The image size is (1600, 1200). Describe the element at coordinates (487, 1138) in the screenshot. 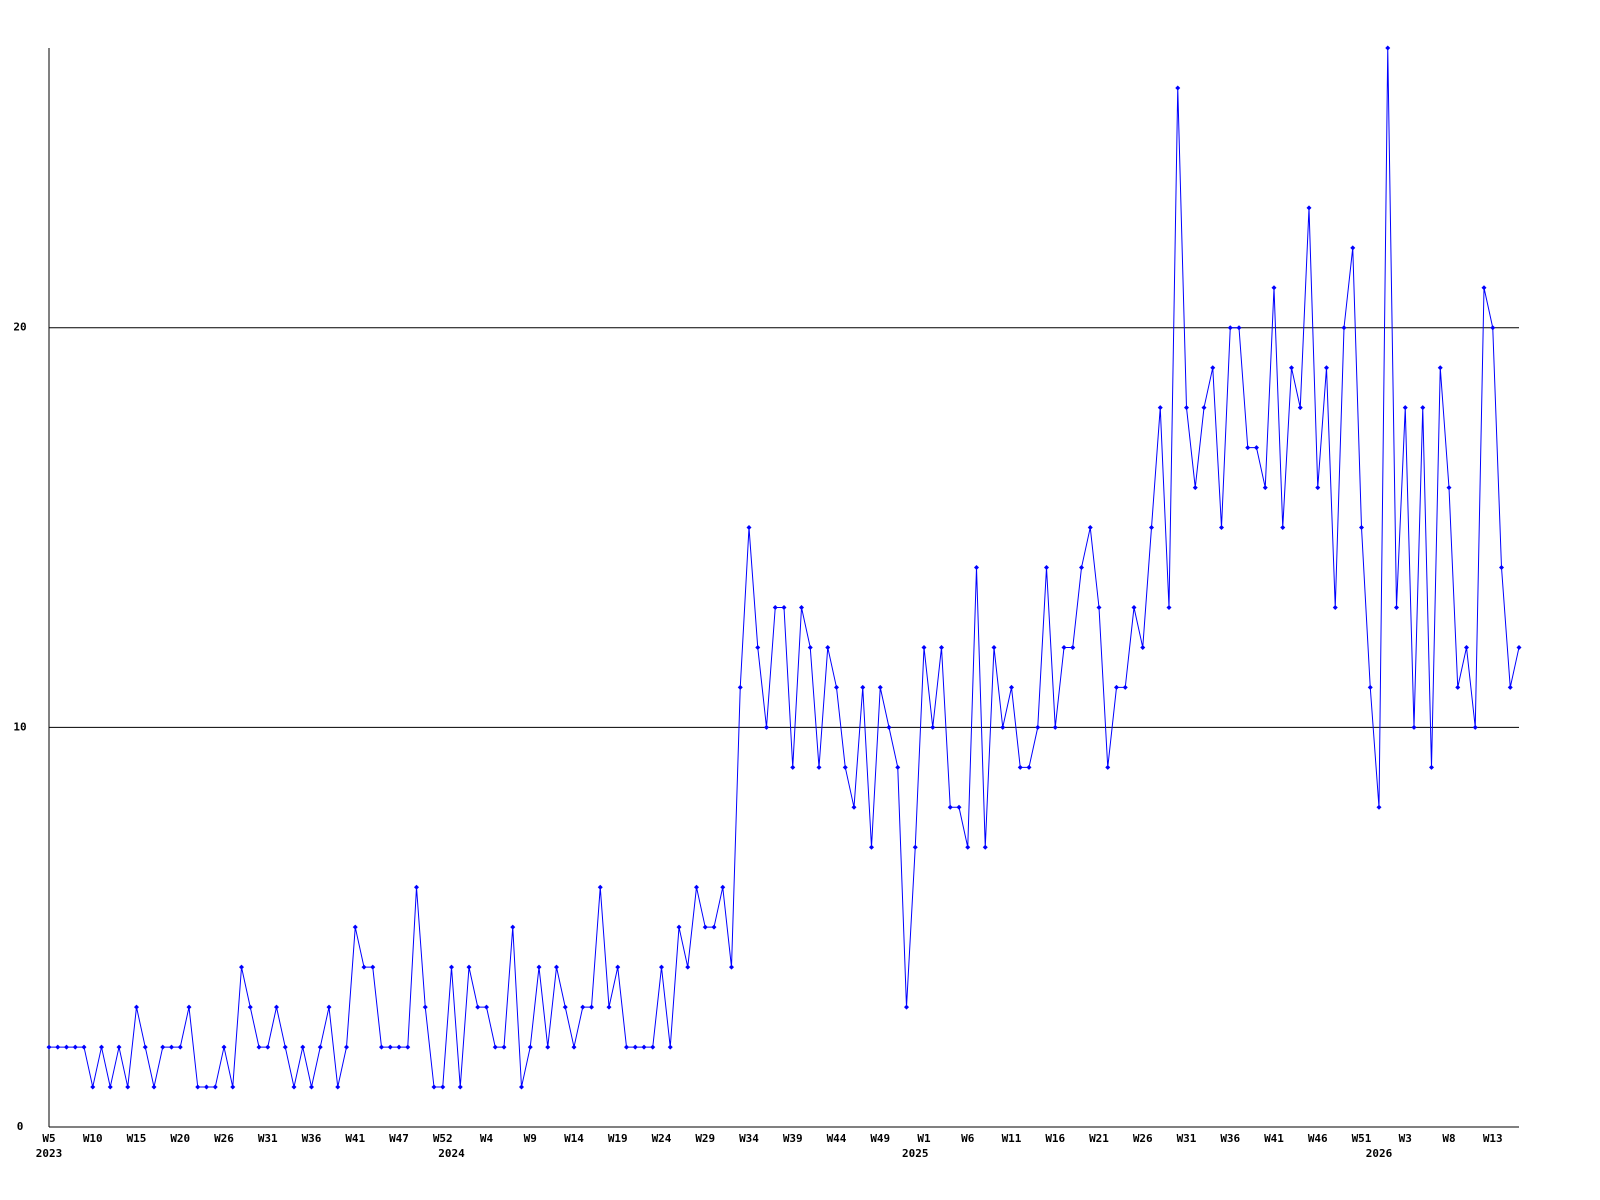

I see `x-tick-label: W4` at that location.